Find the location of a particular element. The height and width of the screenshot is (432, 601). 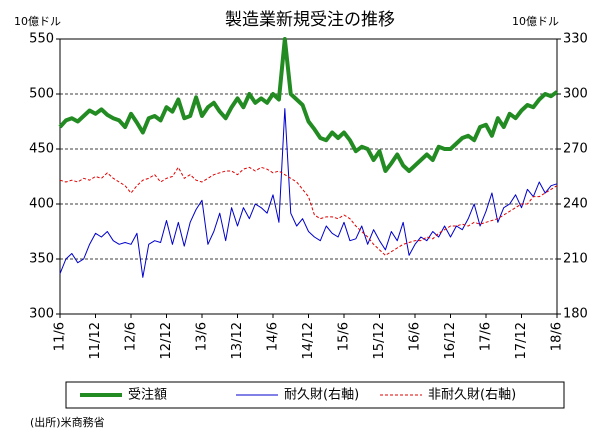

x-tick-label: 12/12 is located at coordinates (166, 340).